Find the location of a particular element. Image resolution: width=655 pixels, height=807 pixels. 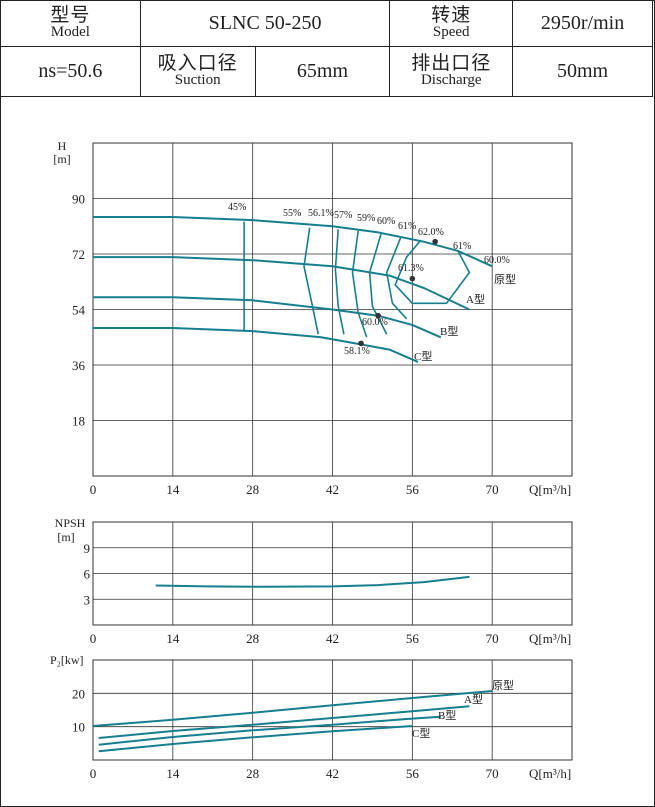

efficiency-label: 61.3% is located at coordinates (411, 268).